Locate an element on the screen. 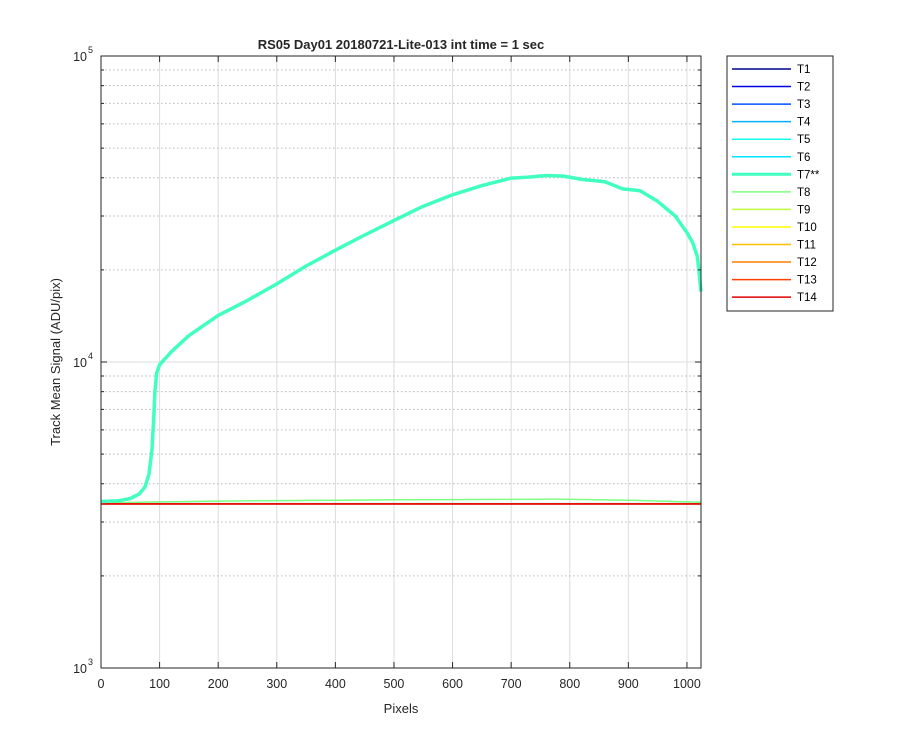  legend-label: T12 is located at coordinates (807, 263).